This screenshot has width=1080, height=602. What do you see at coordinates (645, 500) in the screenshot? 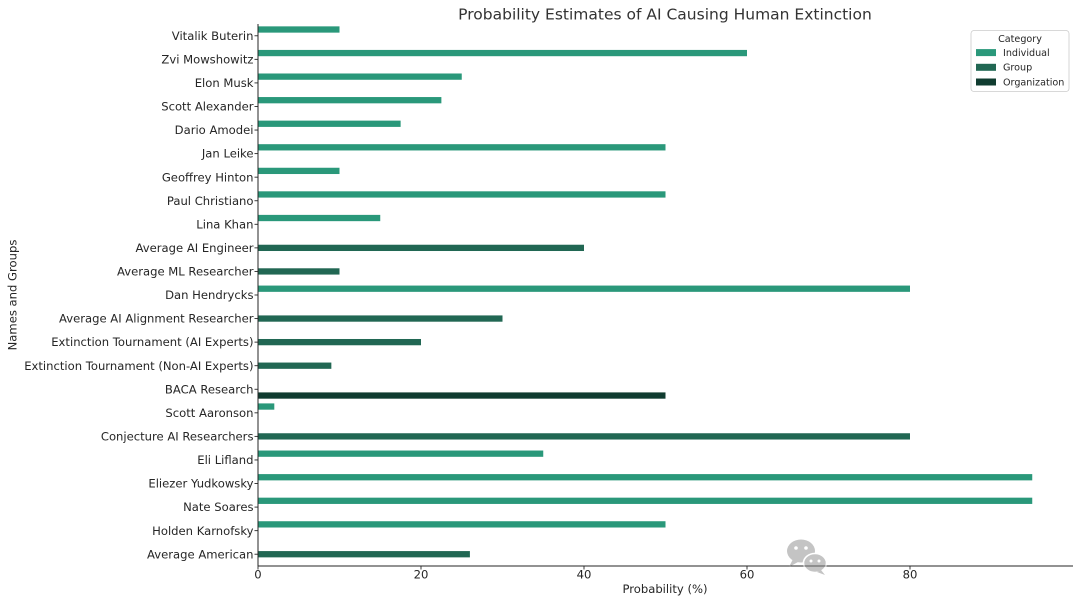
I see `bar-individual-nate-soares` at bounding box center [645, 500].